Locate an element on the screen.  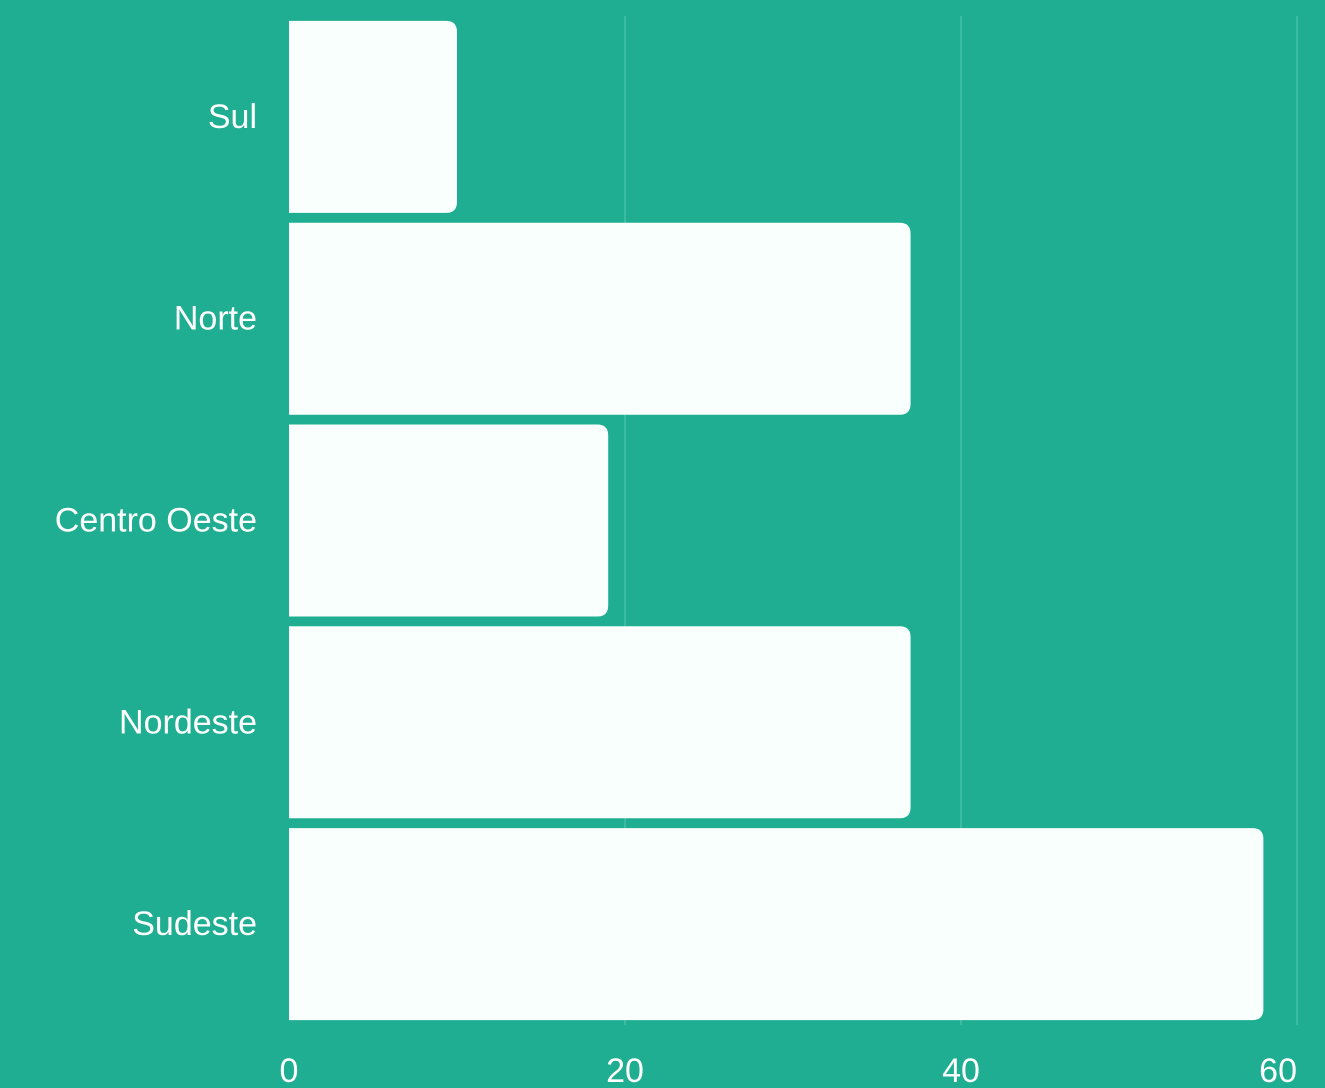
category-labels: Sul Norte Centro Oeste Nordeste Sudeste is located at coordinates (156, 520).